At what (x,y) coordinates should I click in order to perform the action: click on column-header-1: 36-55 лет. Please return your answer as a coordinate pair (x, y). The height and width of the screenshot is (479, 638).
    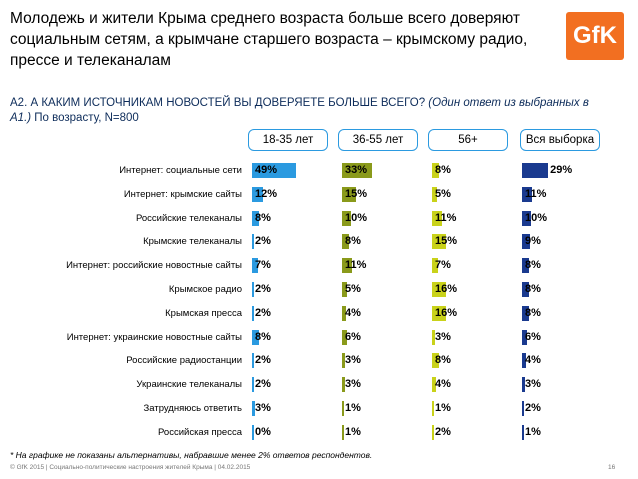
    Looking at the image, I should click on (378, 140).